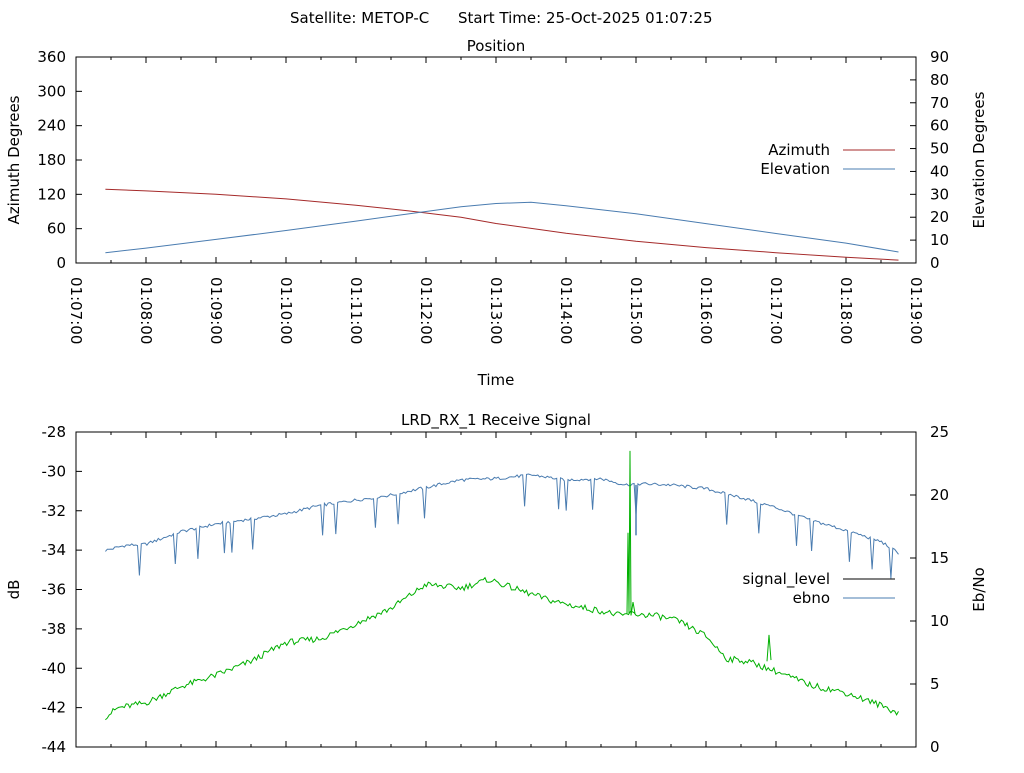 This screenshot has width=1024, height=773. I want to click on y-tick-label: 180, so click(51, 160).